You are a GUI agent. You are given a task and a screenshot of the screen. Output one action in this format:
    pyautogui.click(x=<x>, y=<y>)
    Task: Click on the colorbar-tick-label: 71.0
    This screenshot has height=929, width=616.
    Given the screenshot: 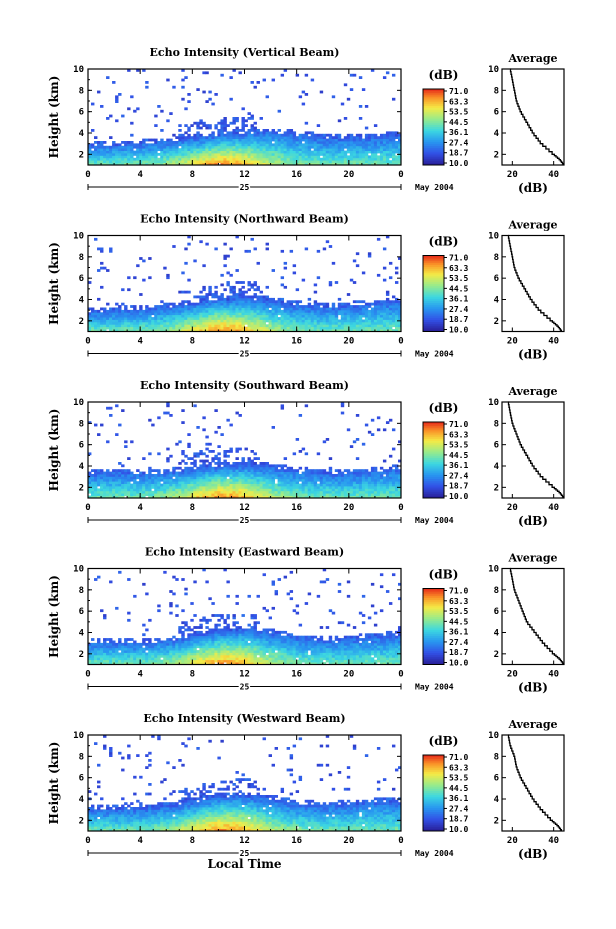 What is the action you would take?
    pyautogui.click(x=458, y=258)
    